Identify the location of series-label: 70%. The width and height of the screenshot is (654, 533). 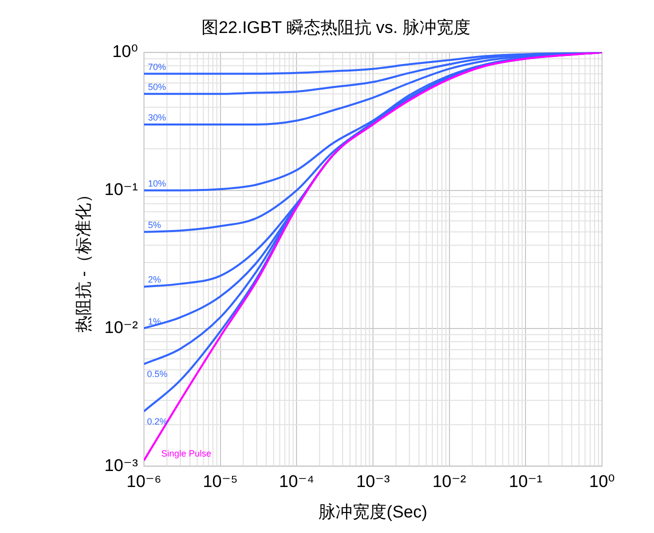
(157, 67).